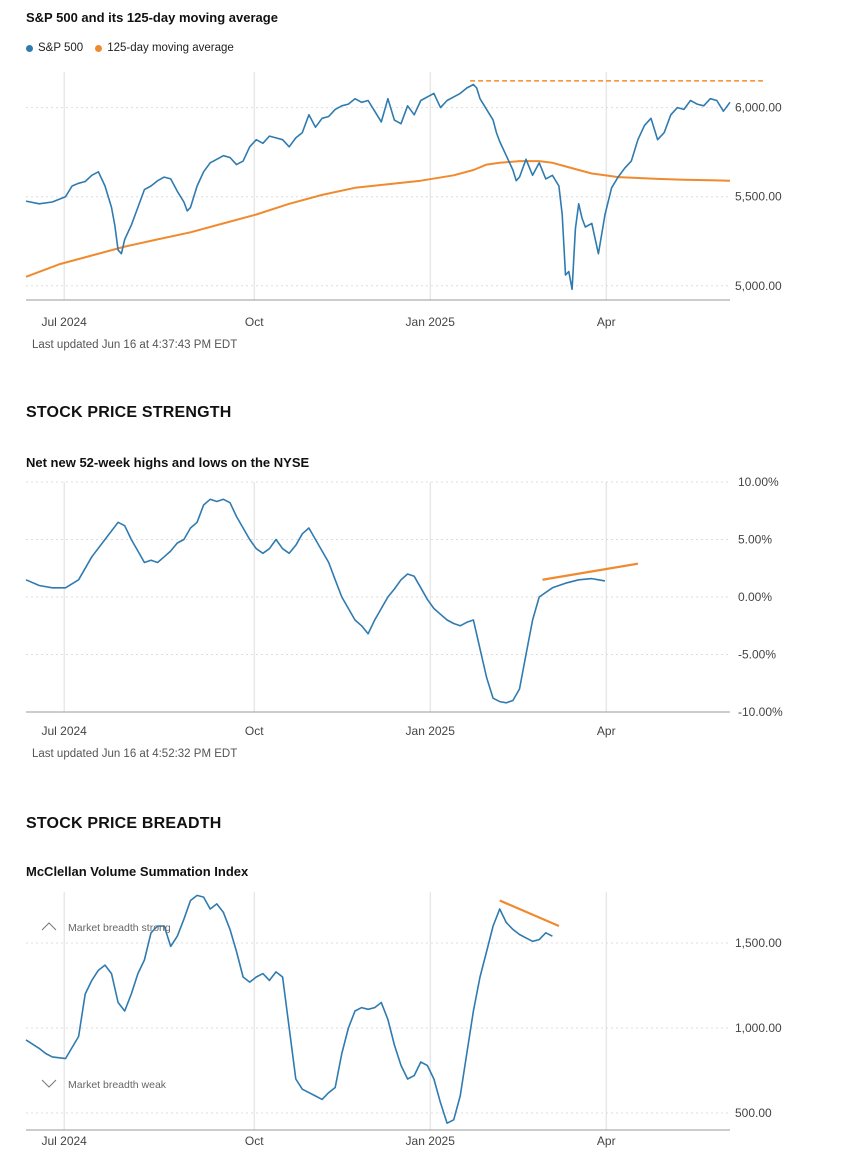 This screenshot has width=842, height=1156. What do you see at coordinates (758, 482) in the screenshot?
I see `y-tick-label: 10.00%` at bounding box center [758, 482].